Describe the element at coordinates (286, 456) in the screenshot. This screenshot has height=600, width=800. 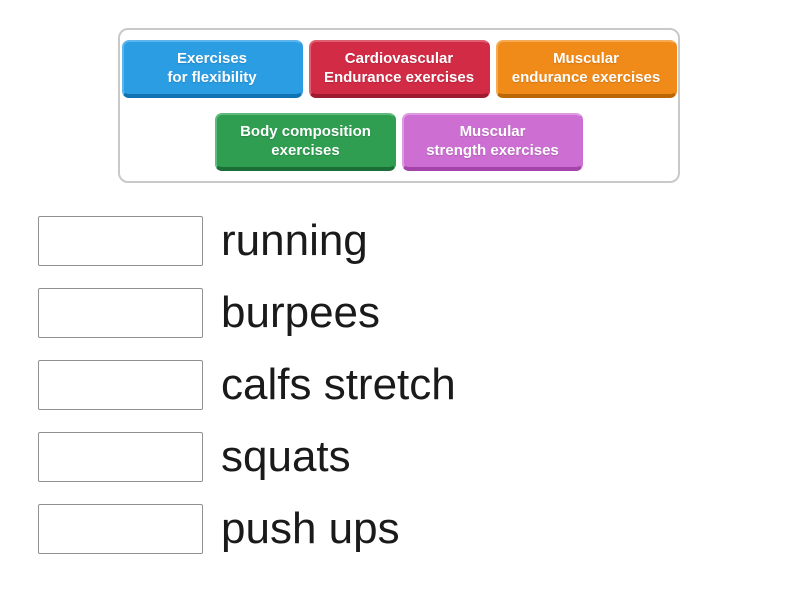
I see `question-label: squats` at that location.